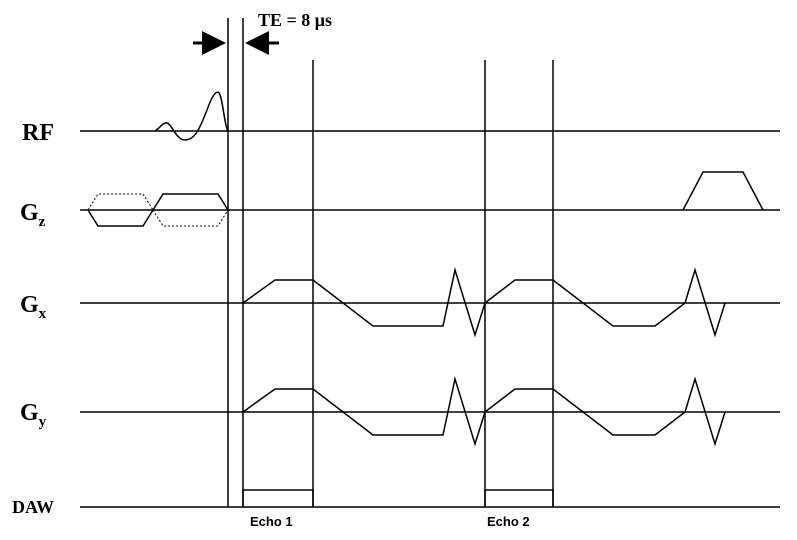 The width and height of the screenshot is (797, 540). Describe the element at coordinates (425, 199) in the screenshot. I see `gz-waveform` at that location.